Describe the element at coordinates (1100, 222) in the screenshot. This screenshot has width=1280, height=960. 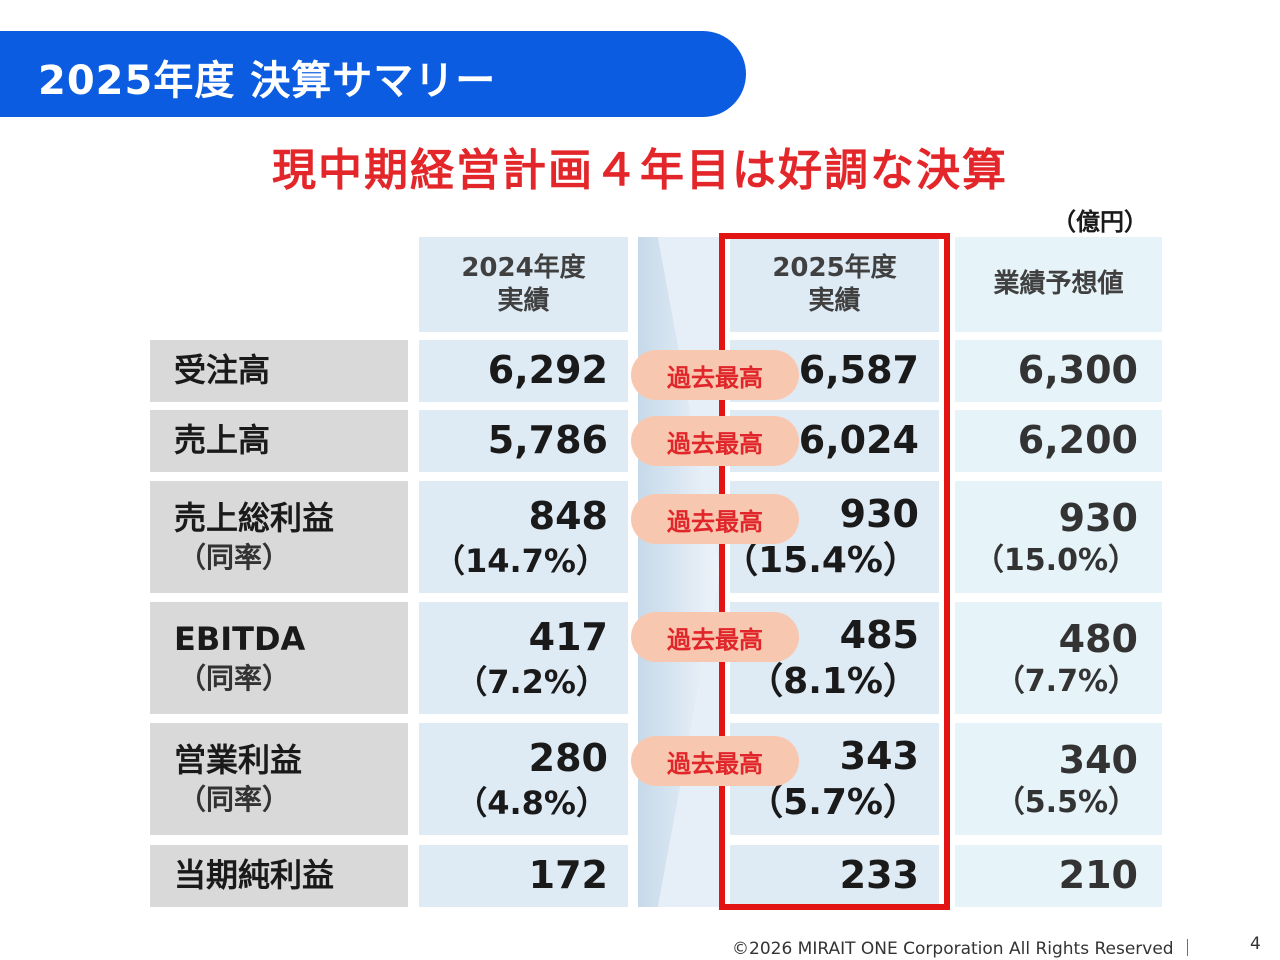
I see `unit-label: （億円）` at that location.